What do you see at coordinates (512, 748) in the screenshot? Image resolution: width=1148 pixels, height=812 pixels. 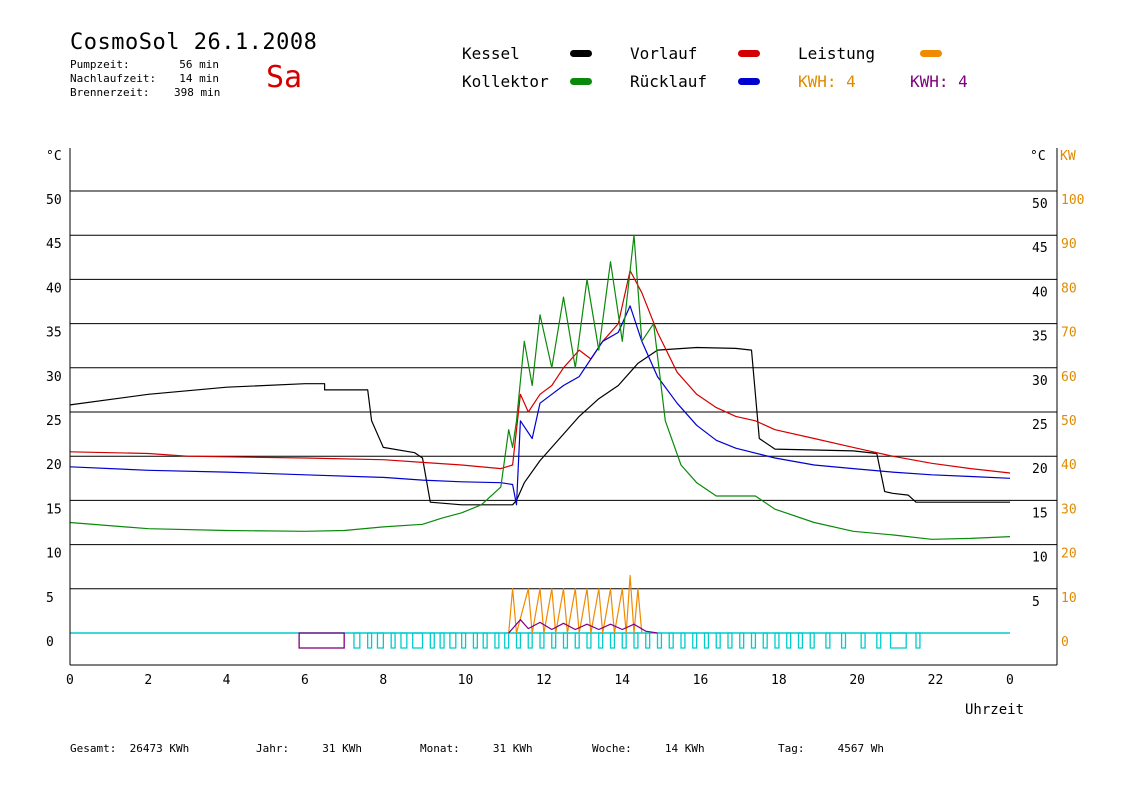 I see `footer-value: 31 KWh` at bounding box center [512, 748].